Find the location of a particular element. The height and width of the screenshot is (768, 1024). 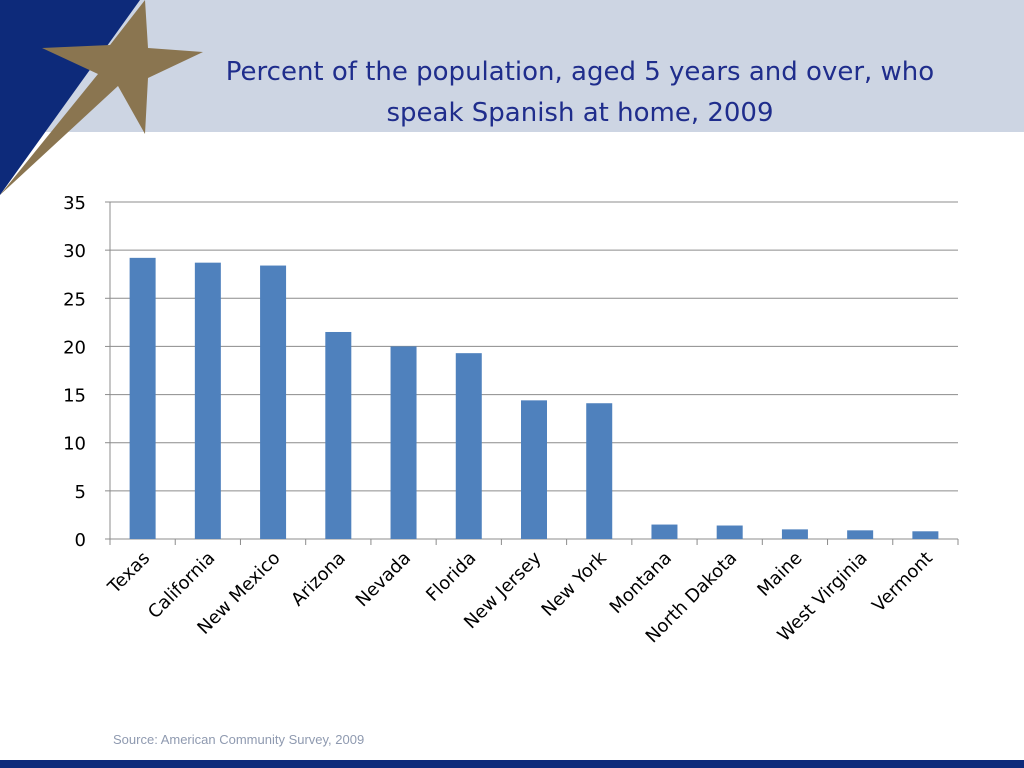

bar-nevada is located at coordinates (403, 442).